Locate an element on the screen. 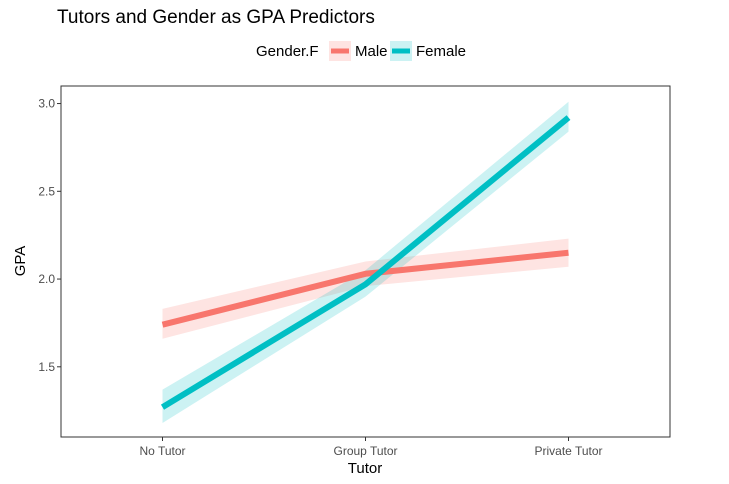  y-tick-label: 1.5 is located at coordinates (46, 367).